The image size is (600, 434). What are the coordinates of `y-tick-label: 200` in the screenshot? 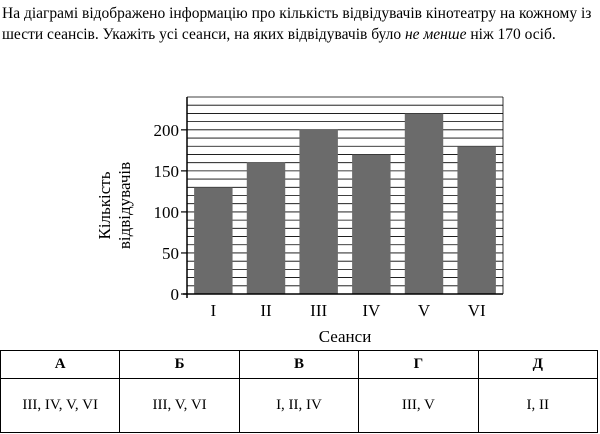 It's located at (167, 130).